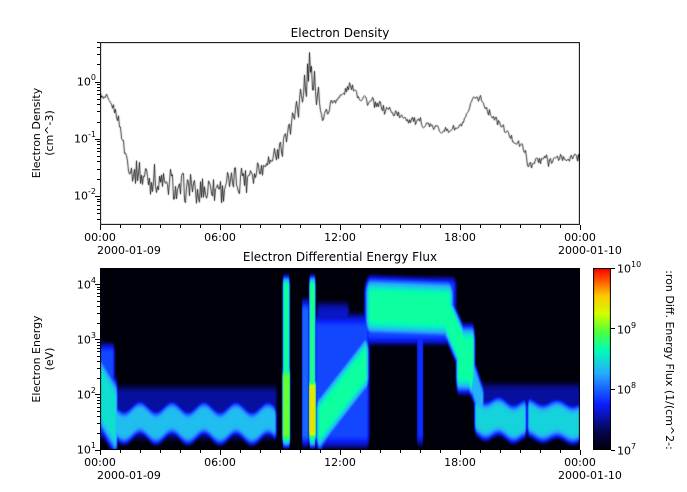 Image resolution: width=687 pixels, height=492 pixels. Describe the element at coordinates (86, 338) in the screenshot. I see `y-tick-label: 10³` at that location.